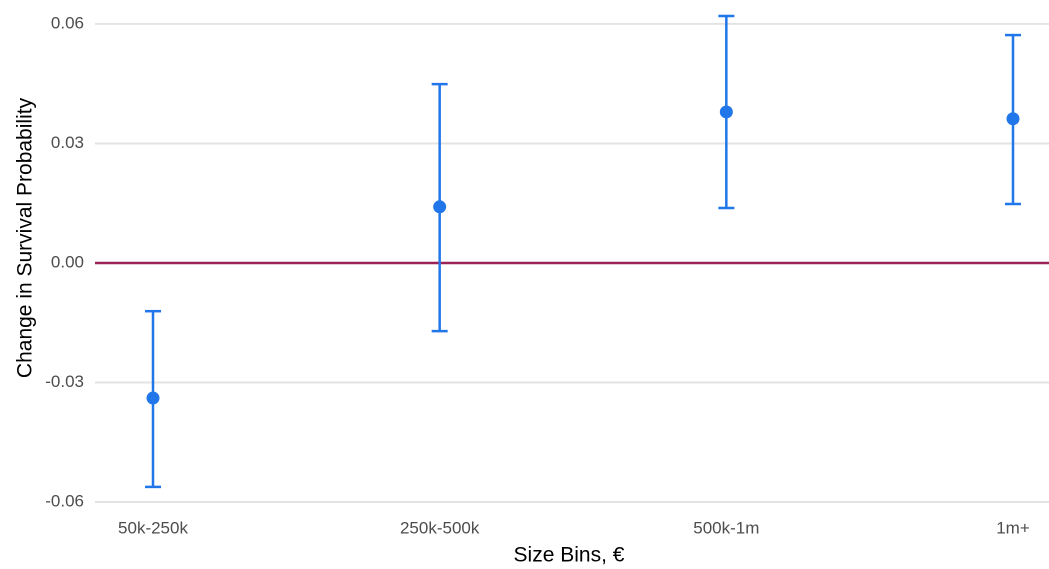 This screenshot has width=1049, height=569. What do you see at coordinates (25, 237) in the screenshot?
I see `y-axis-title: Change in Survival Probability` at bounding box center [25, 237].